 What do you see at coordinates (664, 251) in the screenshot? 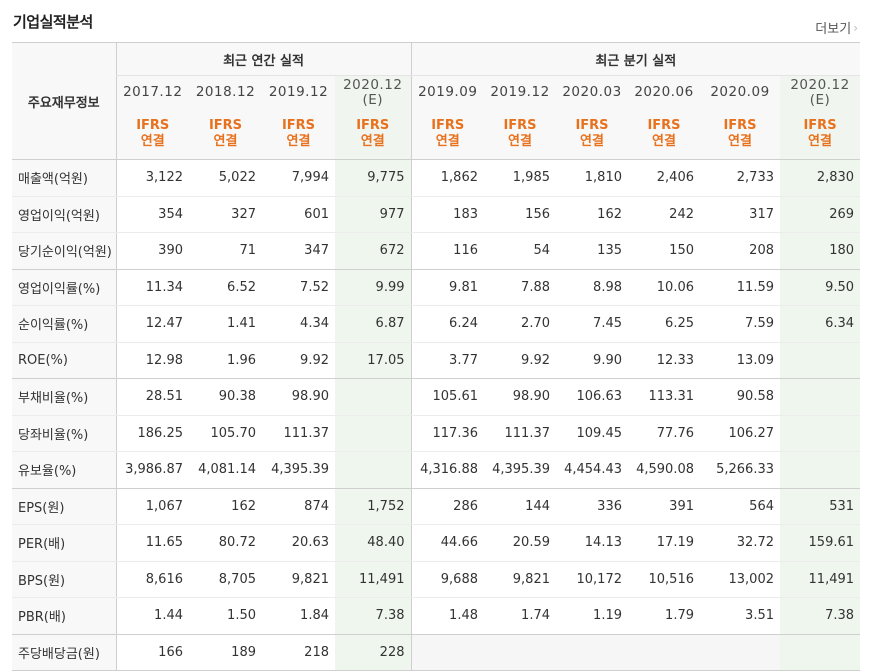
I see `table-cell: 150` at bounding box center [664, 251].